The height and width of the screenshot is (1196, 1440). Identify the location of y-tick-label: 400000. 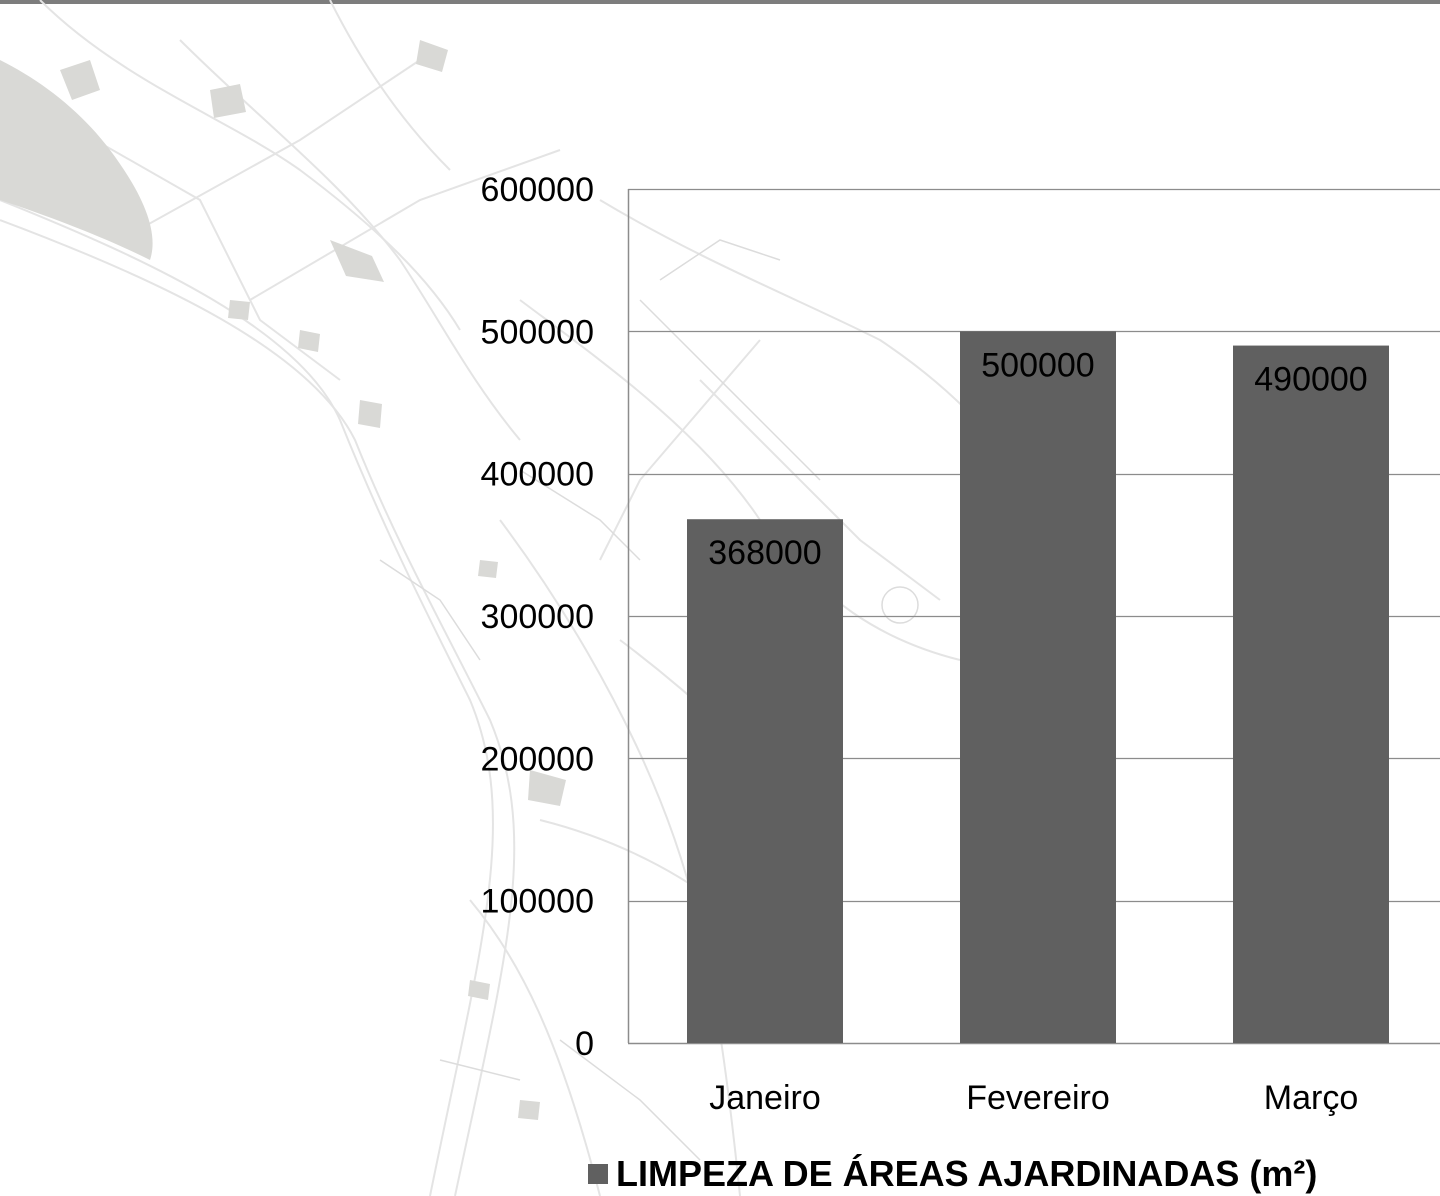
(537, 475).